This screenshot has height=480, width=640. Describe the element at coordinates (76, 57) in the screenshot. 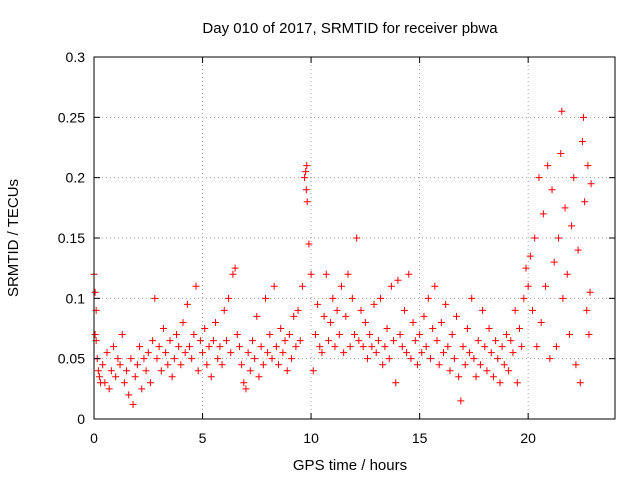

I see `y-tick-label: 0.3` at that location.